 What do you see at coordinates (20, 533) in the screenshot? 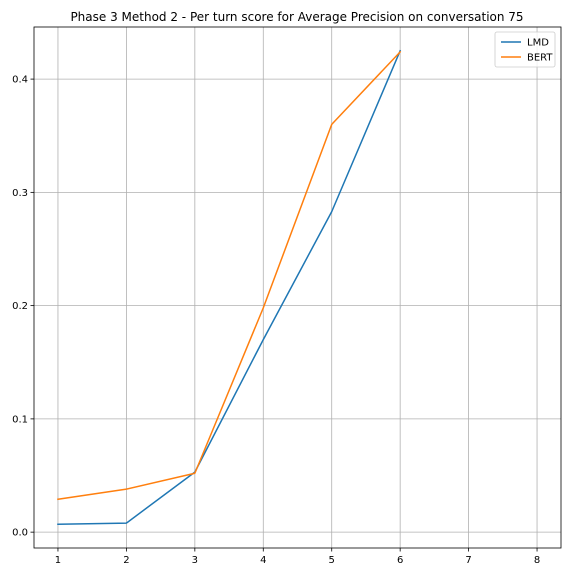
I see `y-tick-label: 0.0` at bounding box center [20, 533].